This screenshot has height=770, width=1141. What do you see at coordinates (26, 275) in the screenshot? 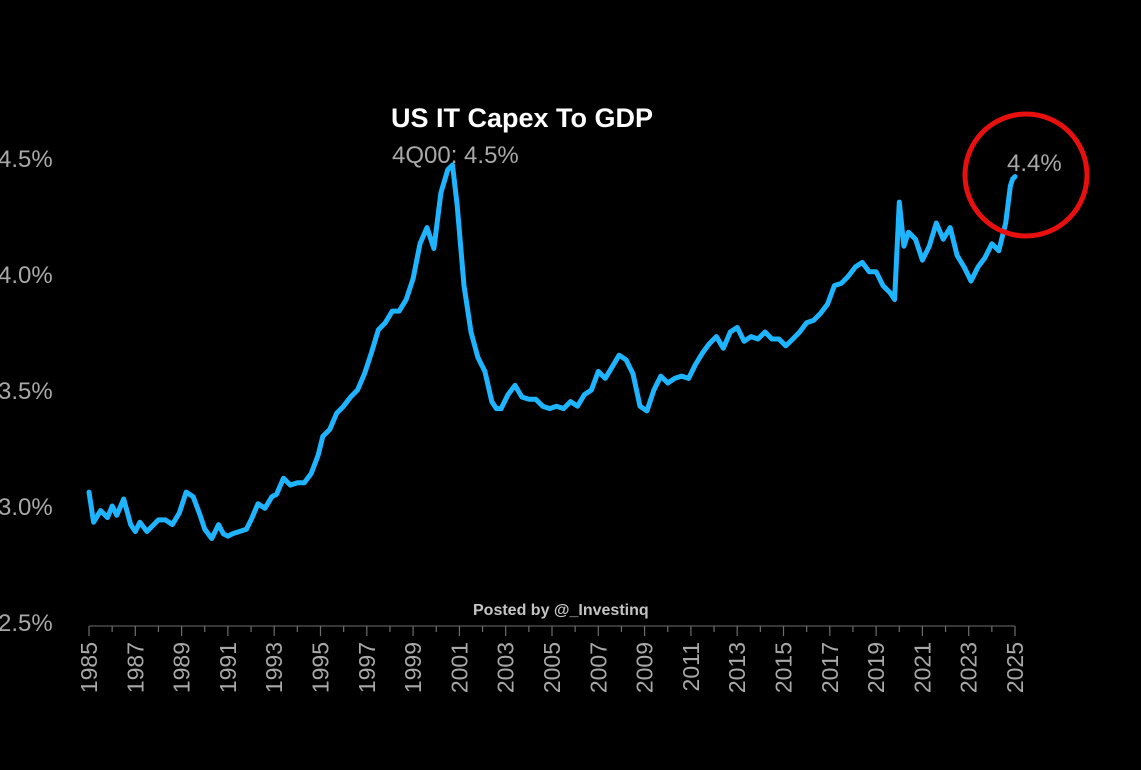
I see `y-tick-label: 4.0%` at bounding box center [26, 275].